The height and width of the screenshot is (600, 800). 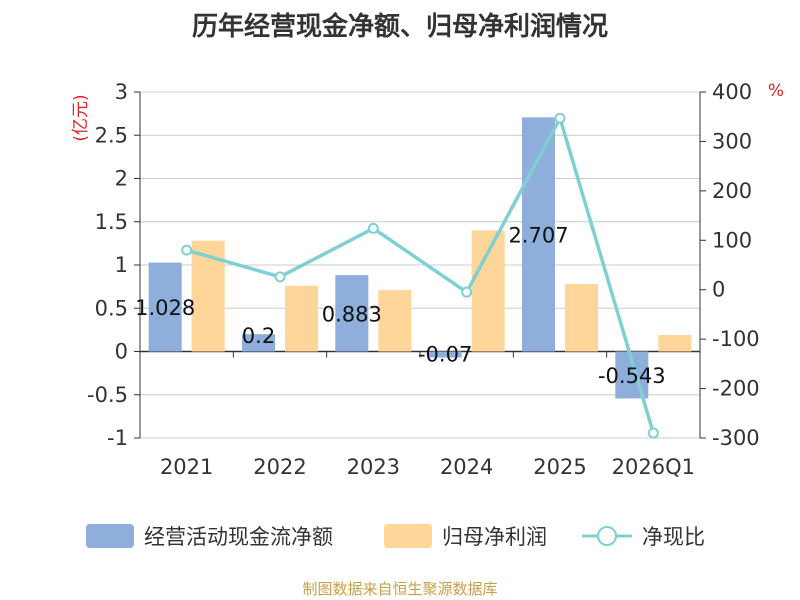 I want to click on left-tick-label: -1, so click(x=117, y=438).